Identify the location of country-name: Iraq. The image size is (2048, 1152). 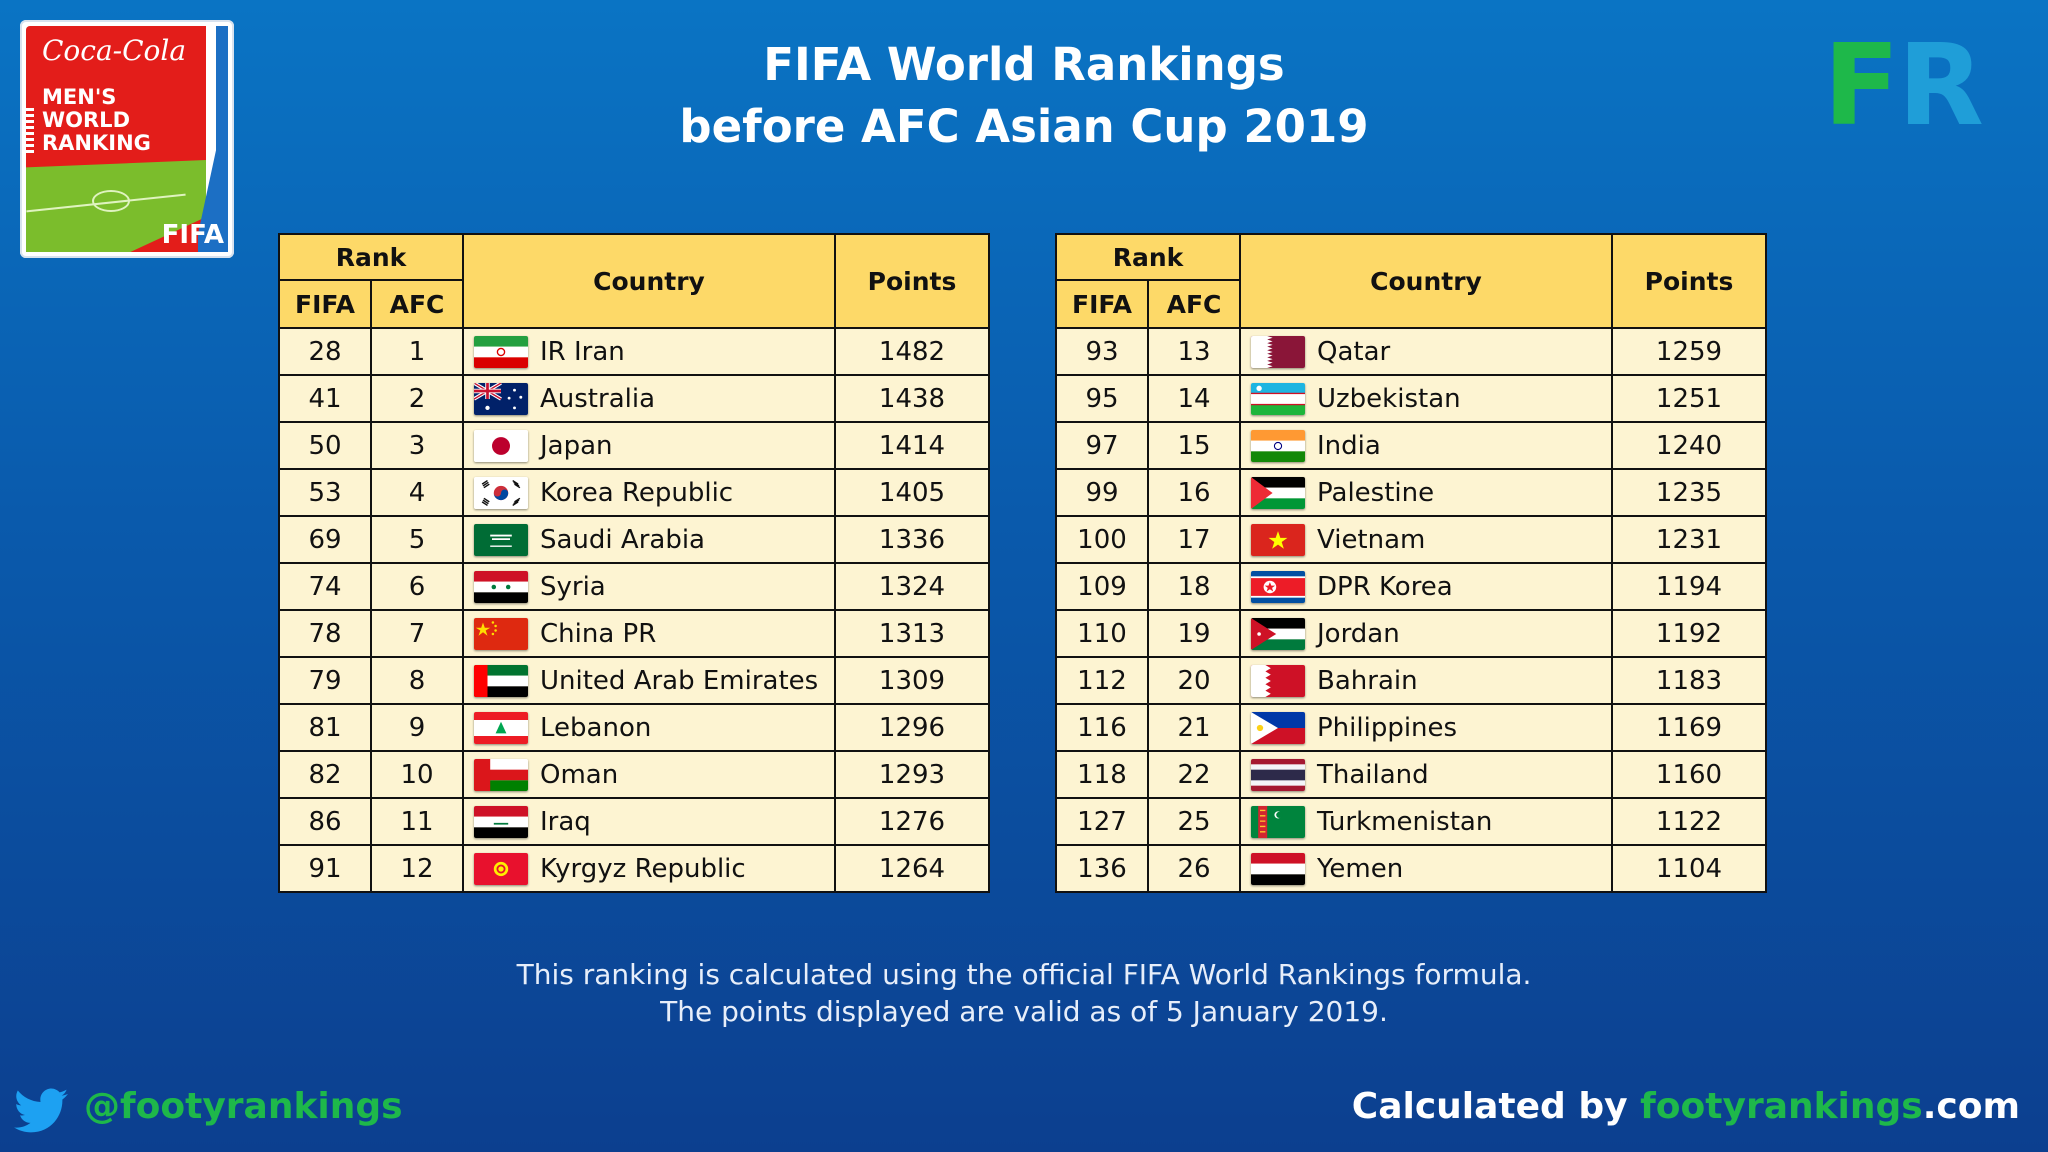
(565, 821).